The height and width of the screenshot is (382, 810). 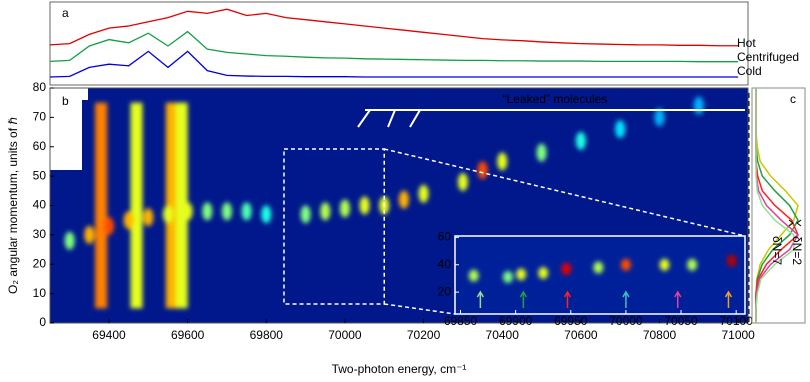 I want to click on y-tick-label: 80, so click(x=40, y=87).